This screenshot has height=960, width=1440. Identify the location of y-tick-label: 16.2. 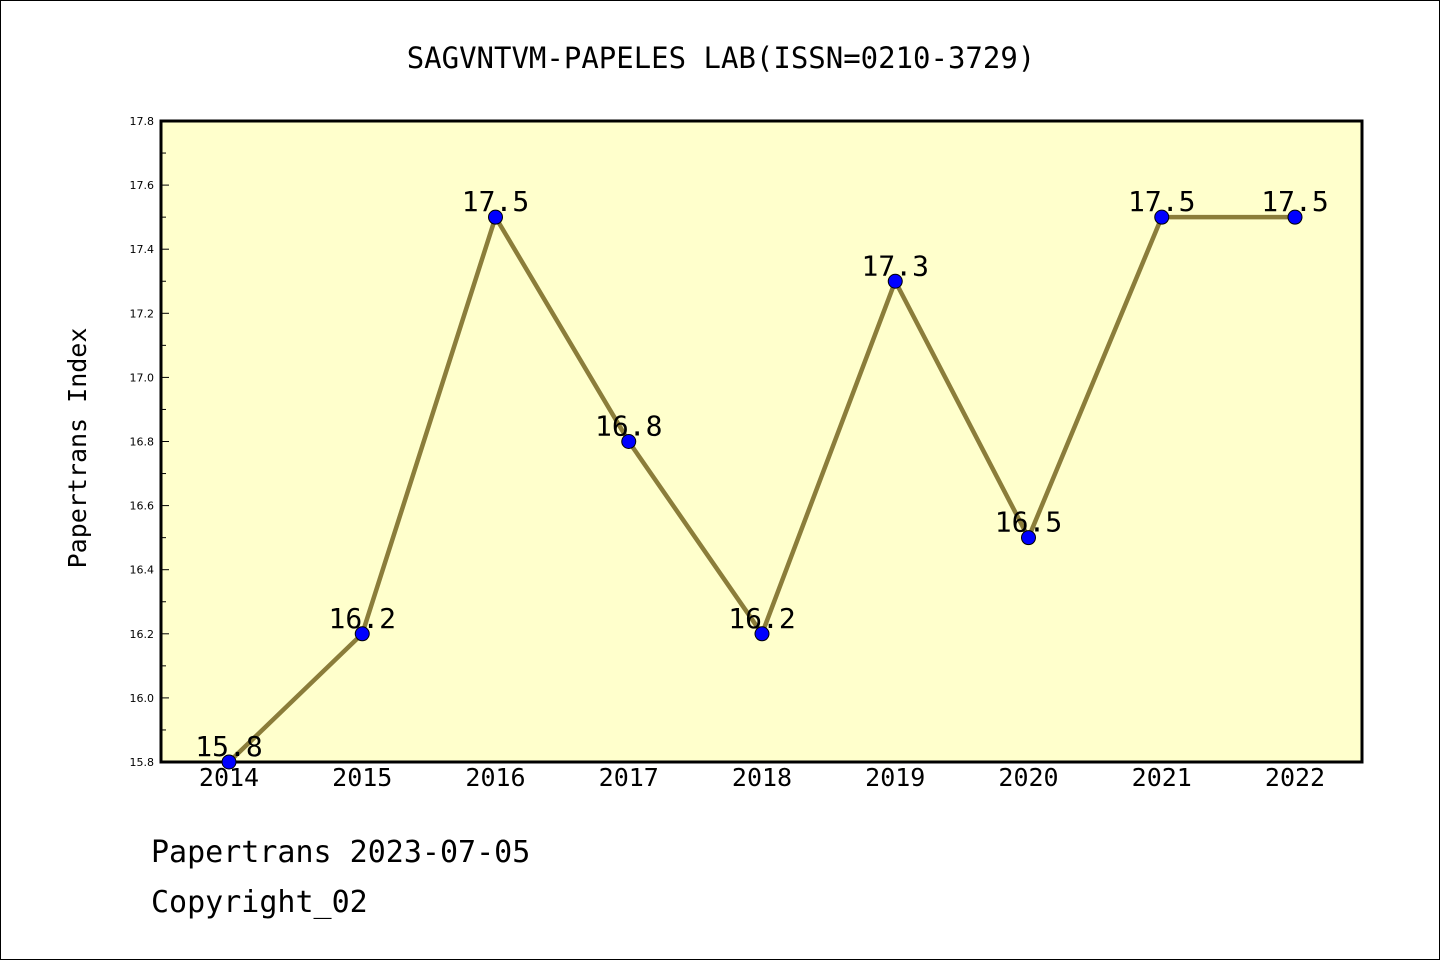
(142, 634).